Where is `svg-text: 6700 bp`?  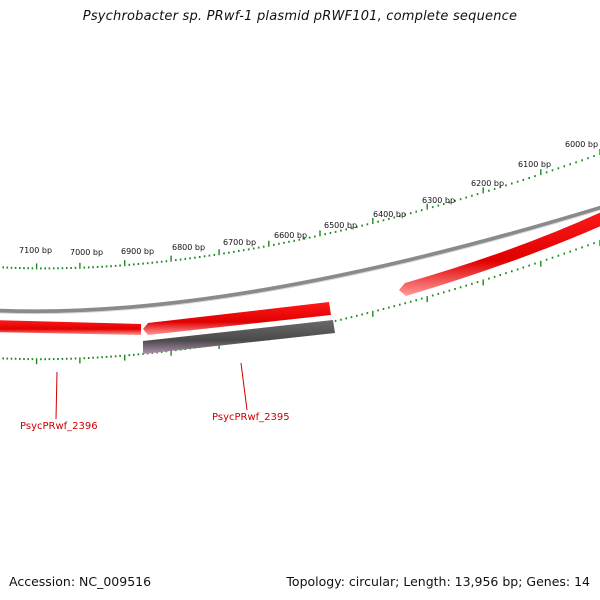
svg-text: 6700 bp is located at coordinates (239, 242).